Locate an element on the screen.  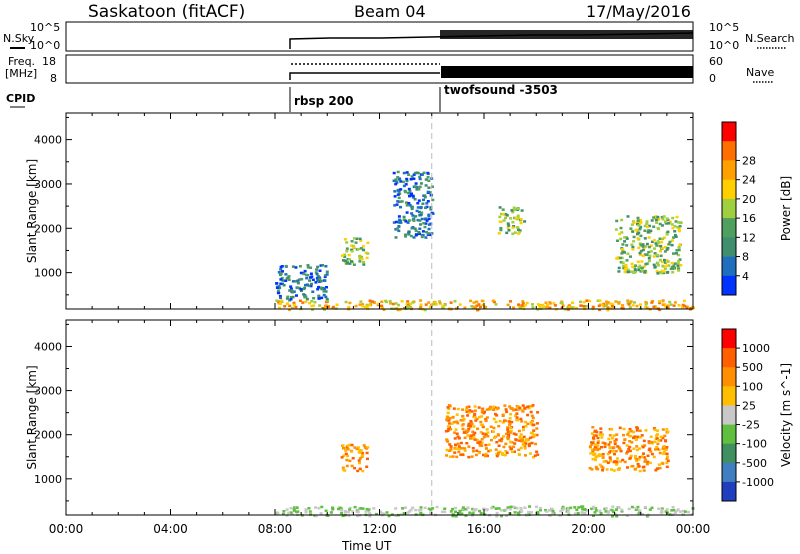
y-tick-label: 1000 is located at coordinates (48, 273).